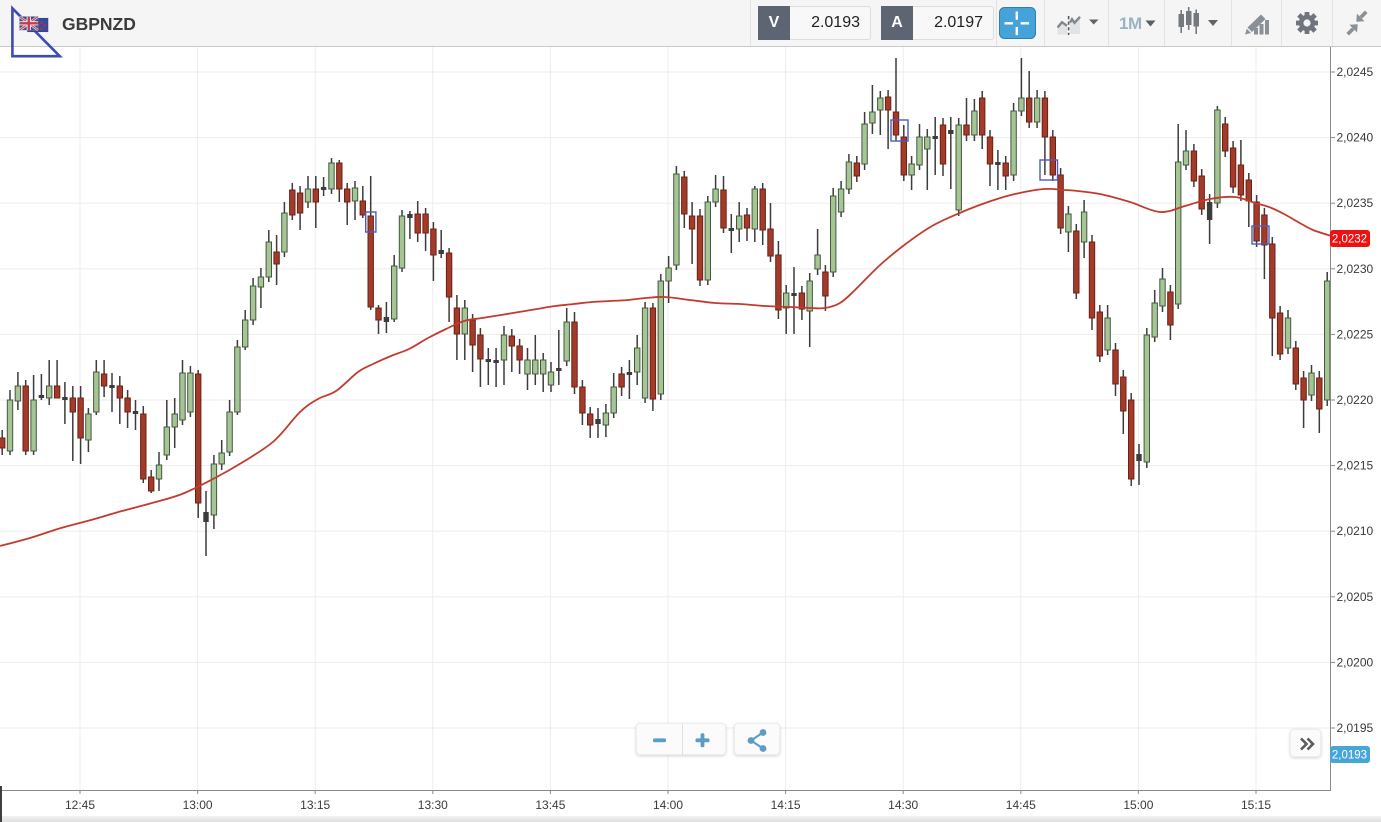 The image size is (1381, 822). Describe the element at coordinates (1355, 138) in the screenshot. I see `svg-text: 2,0240` at that location.